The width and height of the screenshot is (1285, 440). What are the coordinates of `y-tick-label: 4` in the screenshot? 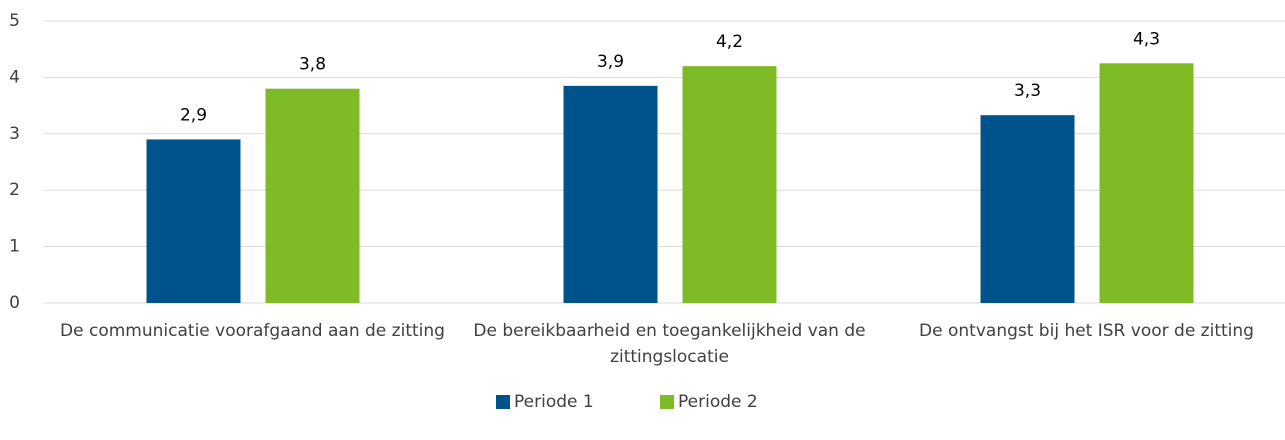 It's located at (14, 77).